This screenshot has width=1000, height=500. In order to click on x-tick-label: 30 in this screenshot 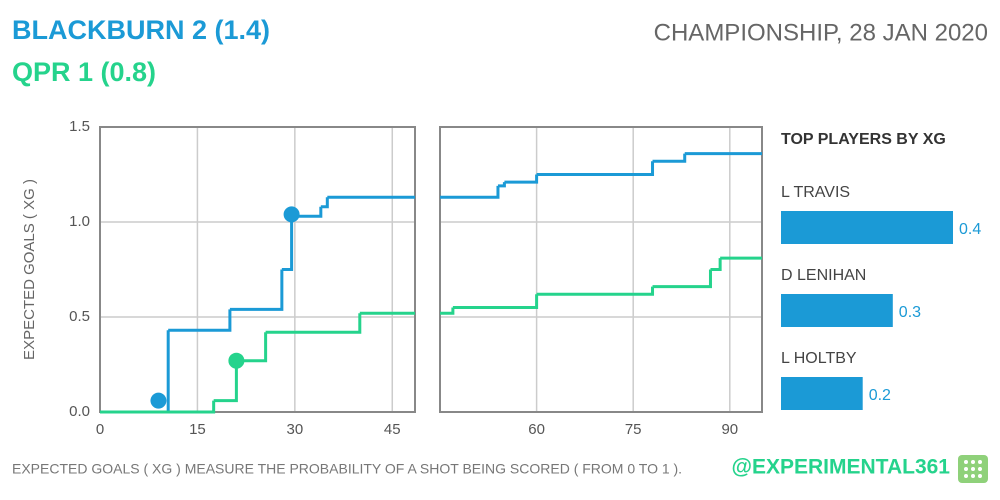, I will do `click(295, 429)`.